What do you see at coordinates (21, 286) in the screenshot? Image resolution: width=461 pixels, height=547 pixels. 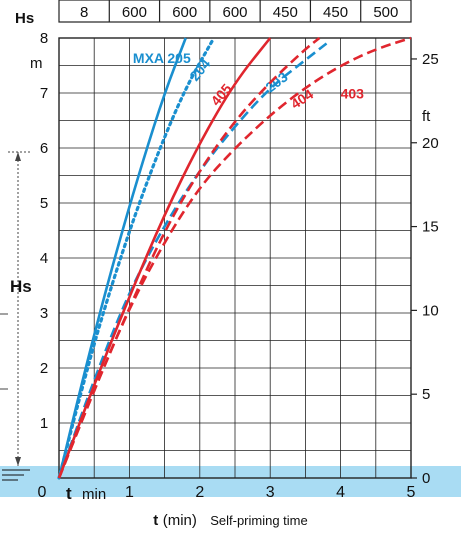 I see `left-axis-label: Hs` at bounding box center [21, 286].